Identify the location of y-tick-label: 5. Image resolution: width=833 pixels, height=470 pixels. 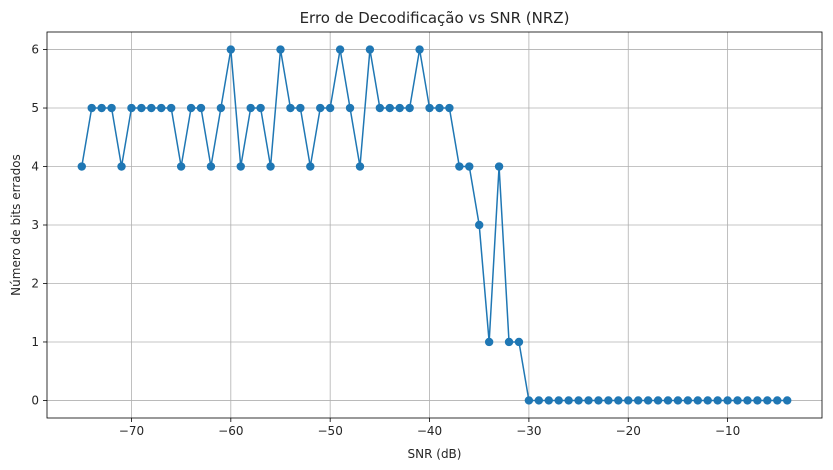
(35, 108).